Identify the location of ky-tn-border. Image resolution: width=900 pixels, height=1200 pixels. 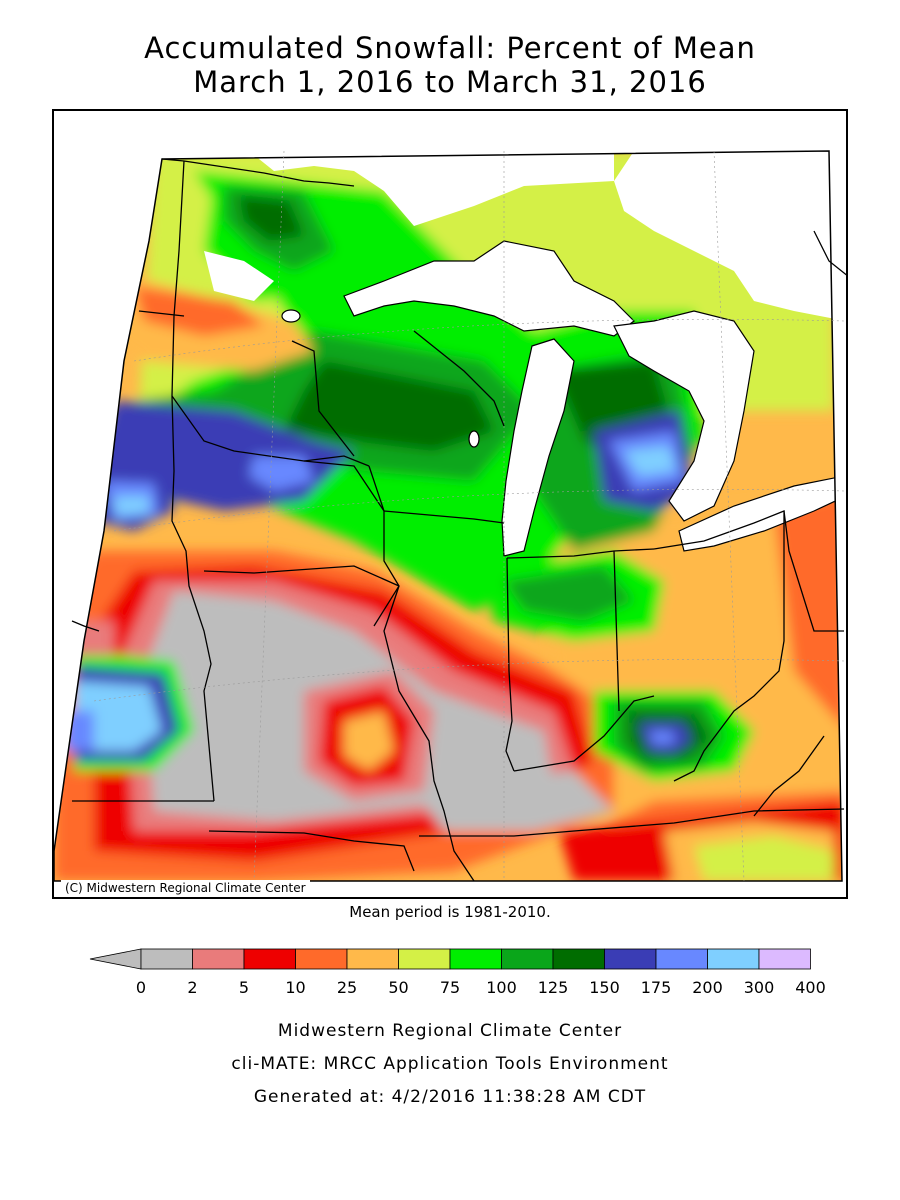
(632, 822).